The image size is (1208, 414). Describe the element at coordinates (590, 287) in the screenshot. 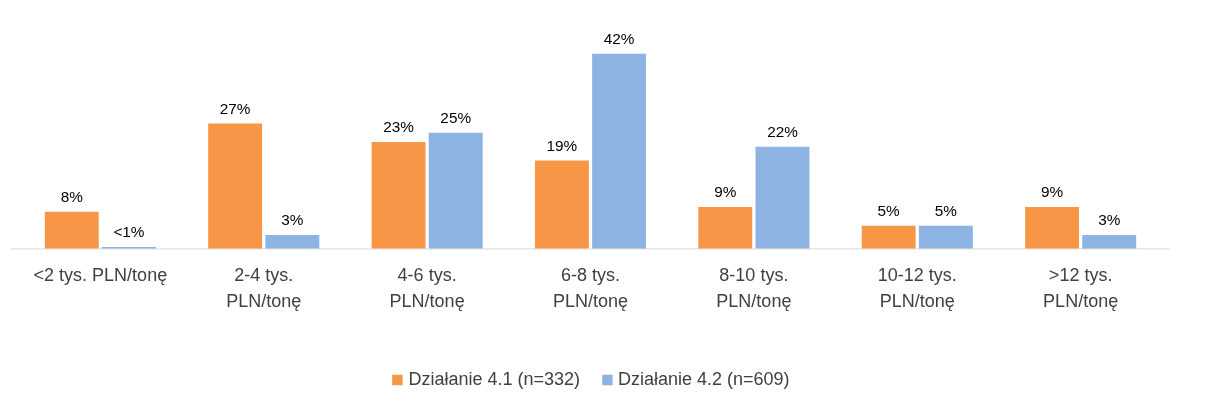

I see `x-tick-label: 6-8 tys. PLN/tonę` at that location.